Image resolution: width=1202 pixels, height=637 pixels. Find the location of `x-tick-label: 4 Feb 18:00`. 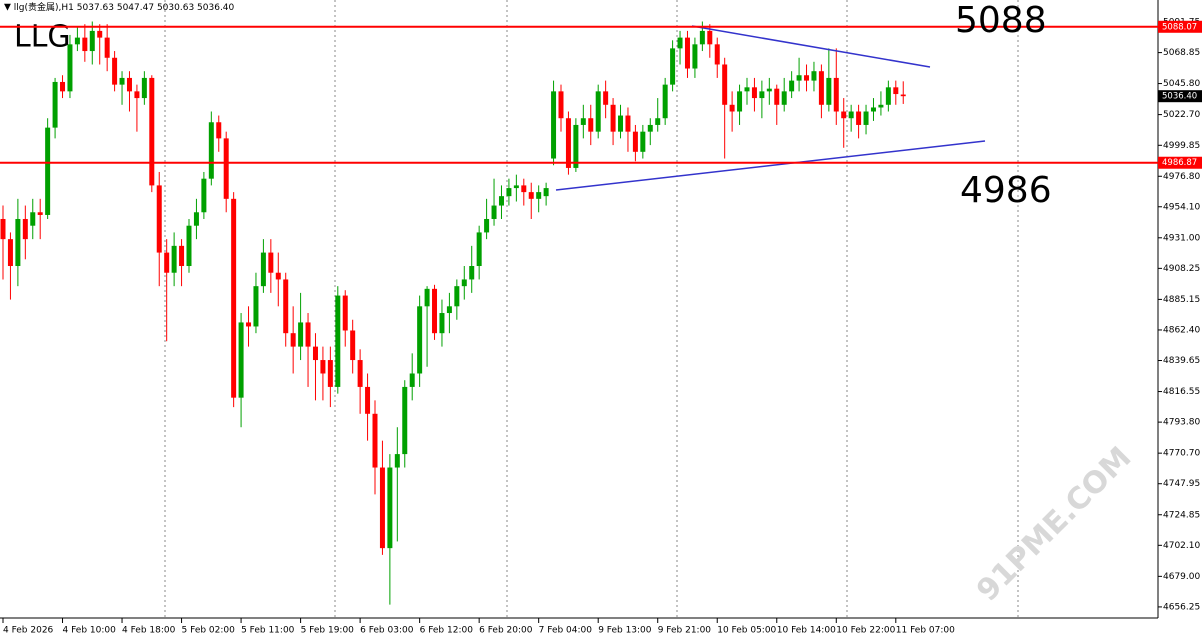

x-tick-label: 4 Feb 18:00 is located at coordinates (149, 631).